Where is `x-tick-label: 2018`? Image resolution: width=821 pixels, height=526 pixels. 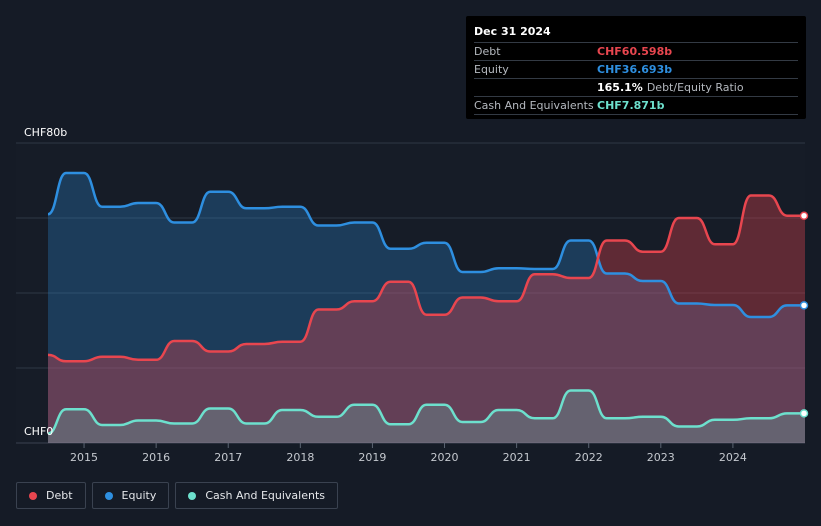
x-tick-label: 2018 is located at coordinates (300, 457).